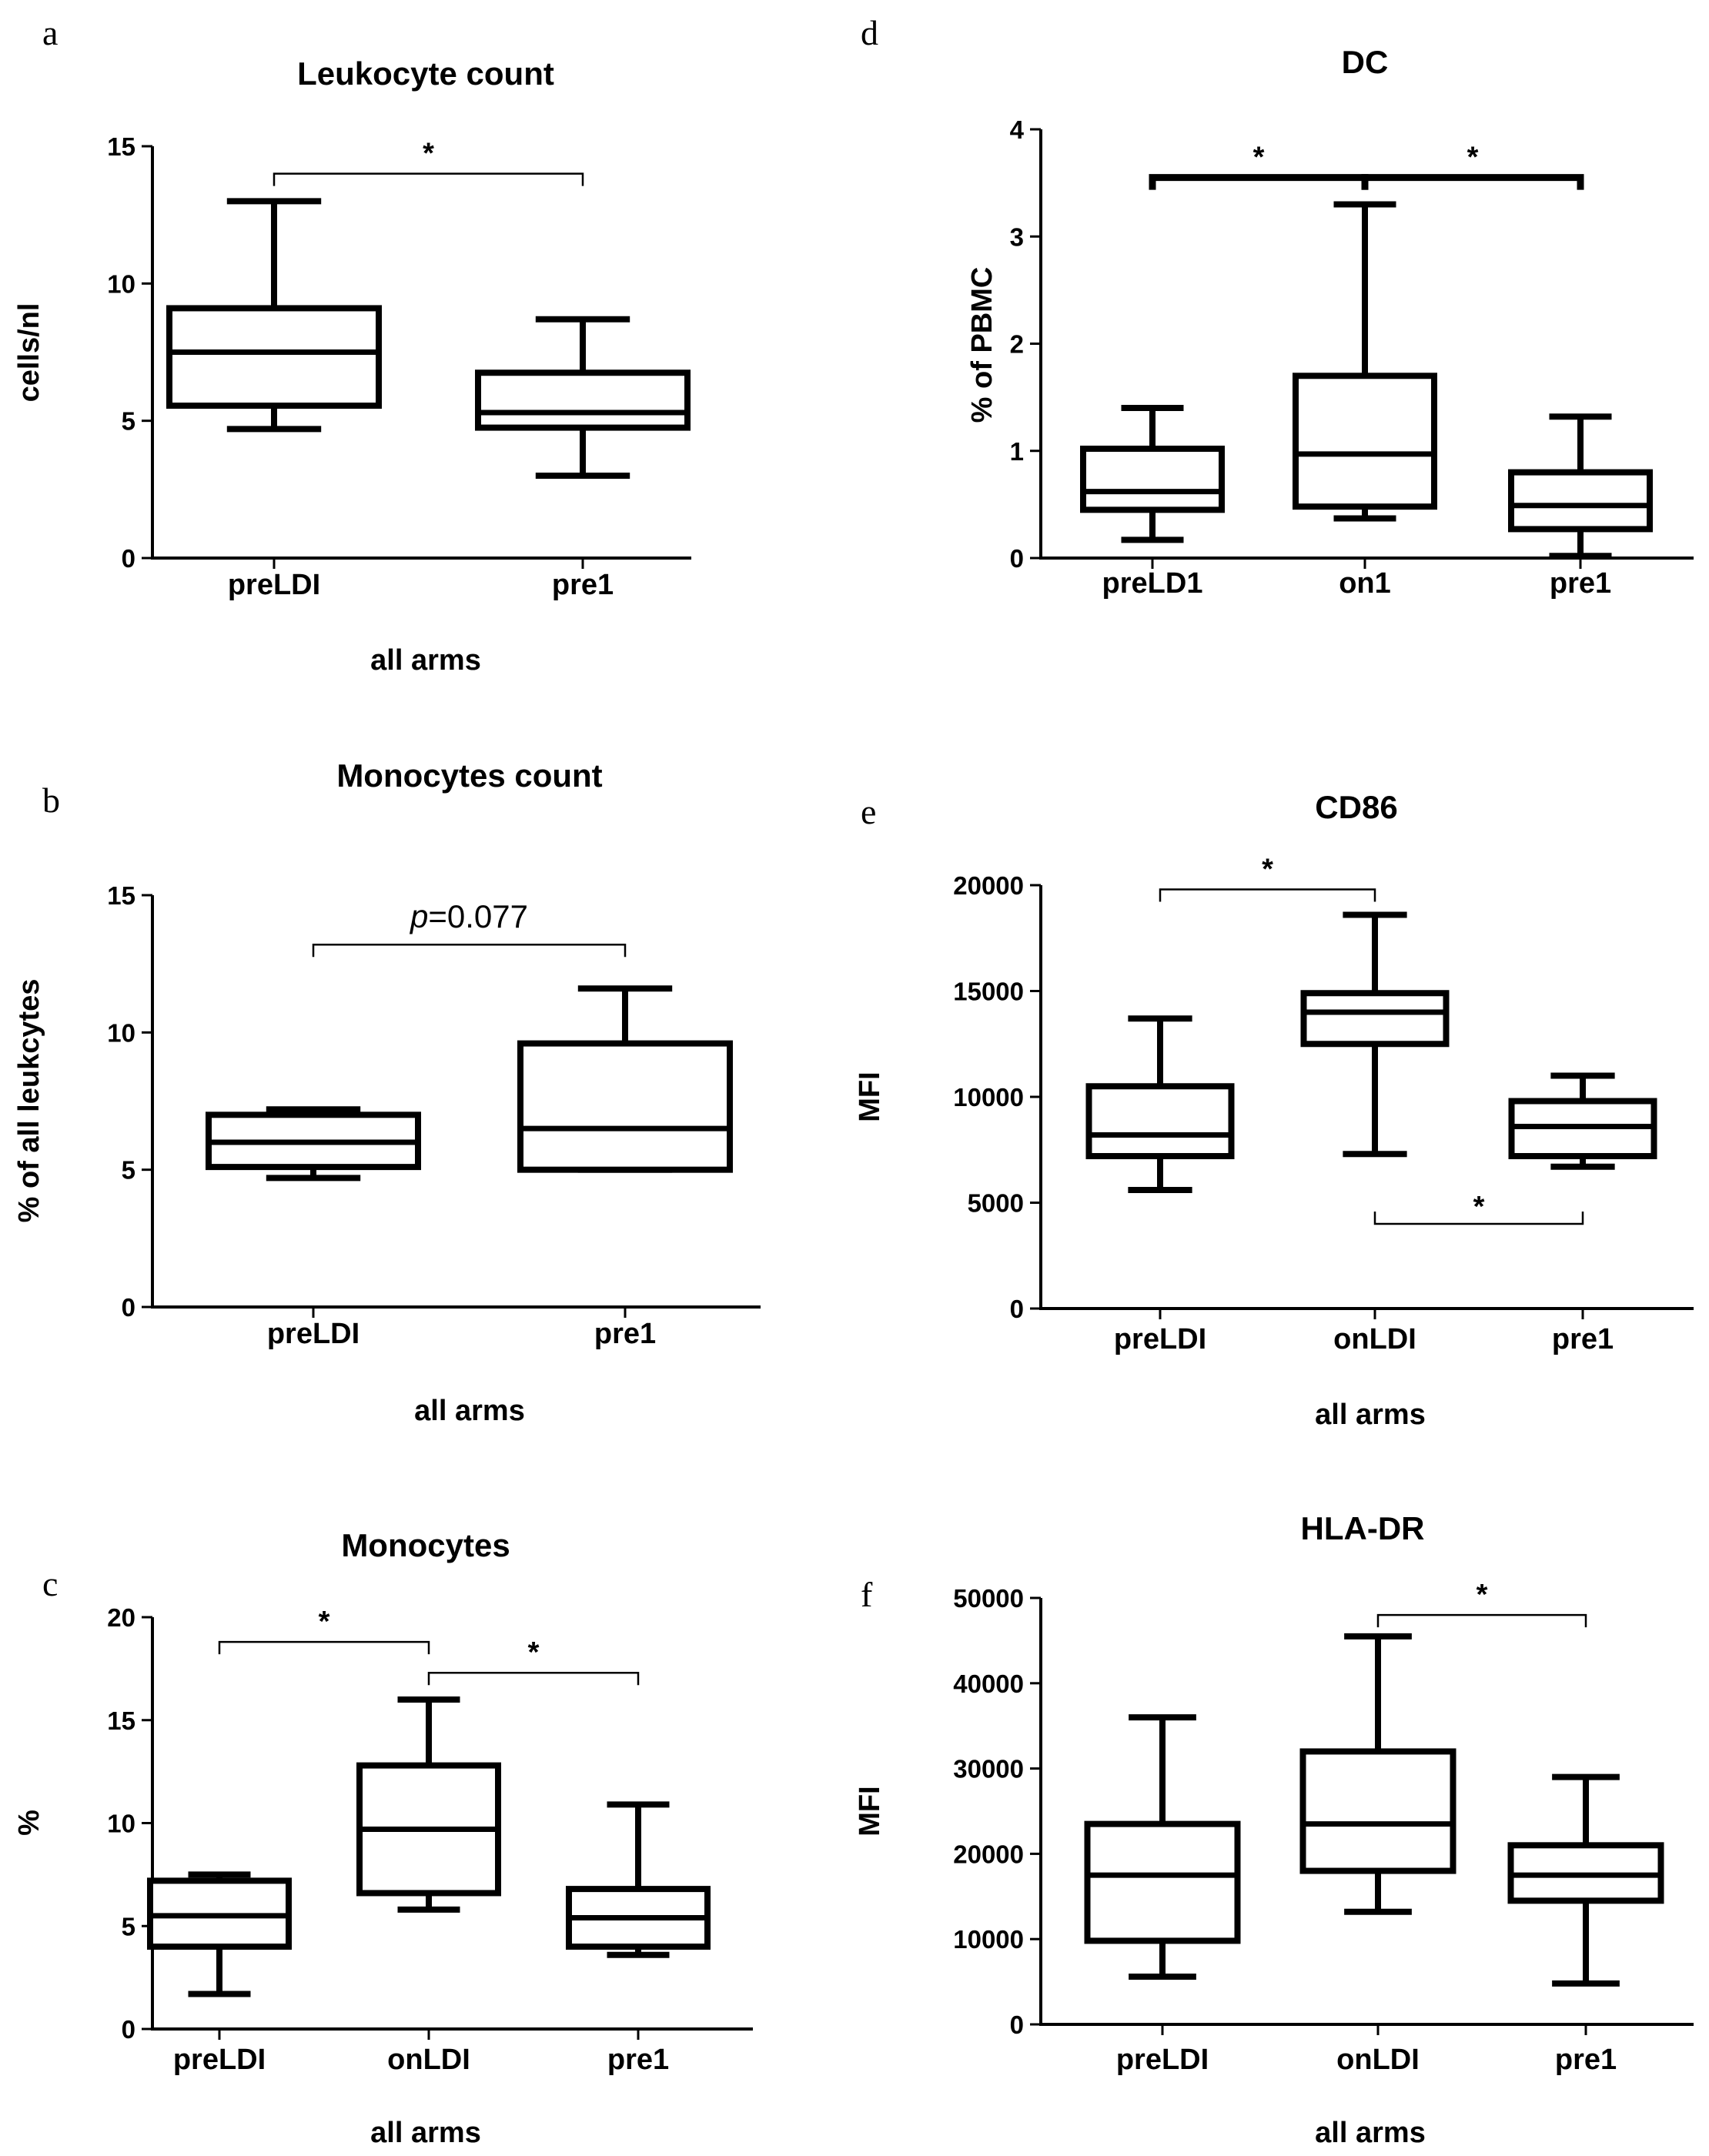 The height and width of the screenshot is (2156, 1709). Describe the element at coordinates (29, 1101) in the screenshot. I see `y-axis-label: % of all leukcytes` at that location.